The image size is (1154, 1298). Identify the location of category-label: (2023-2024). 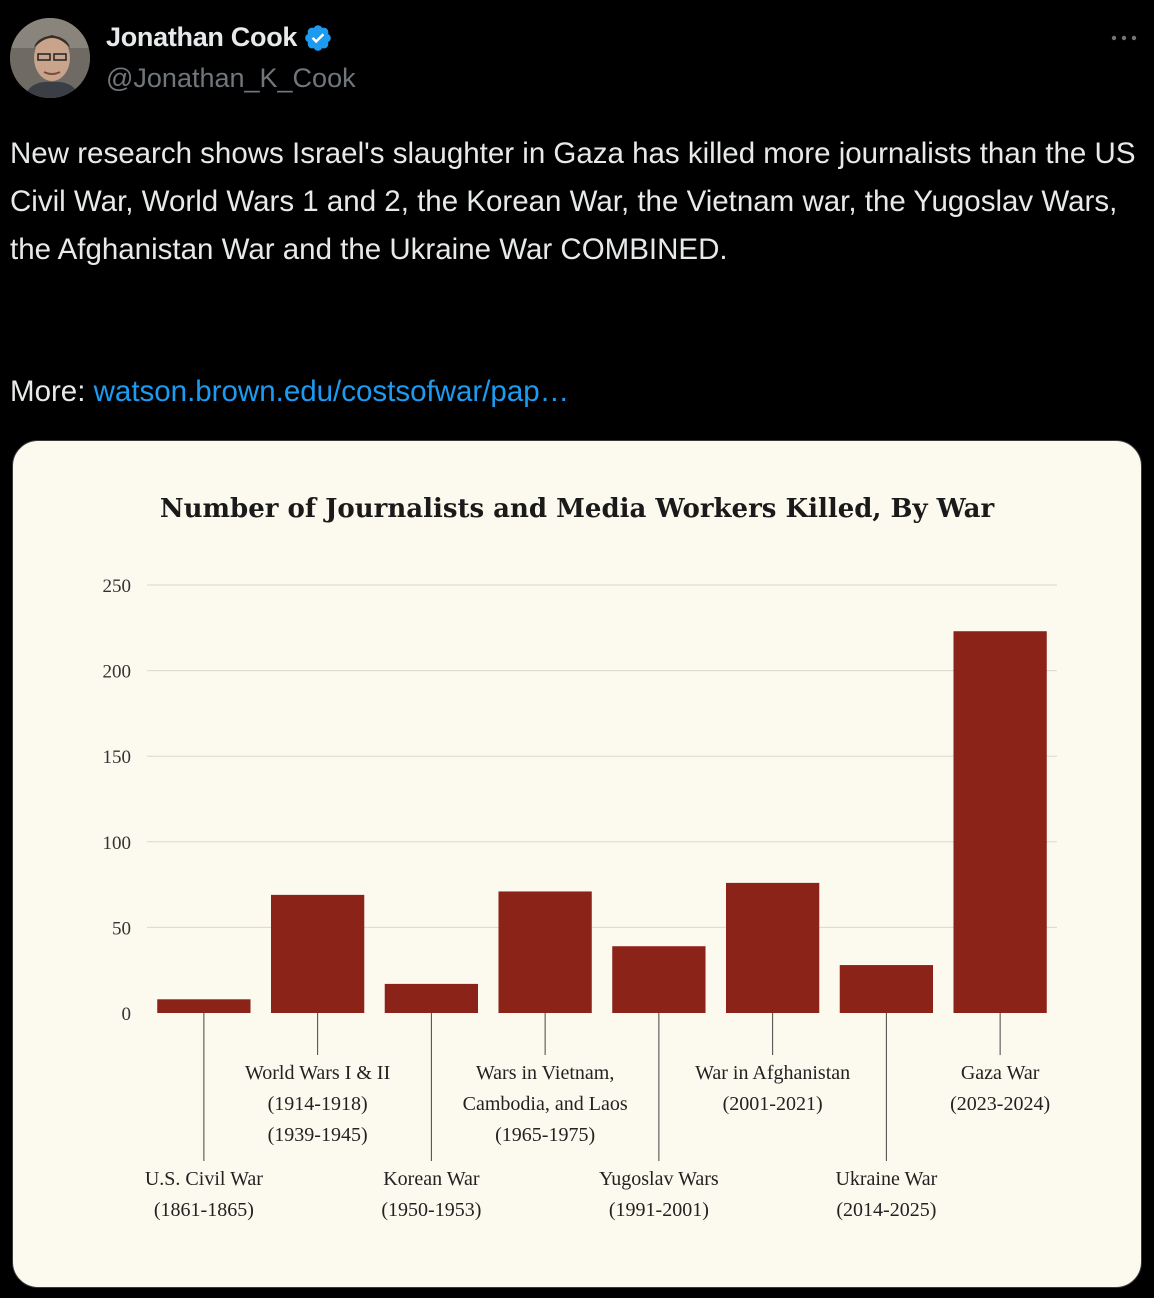
(1000, 1104).